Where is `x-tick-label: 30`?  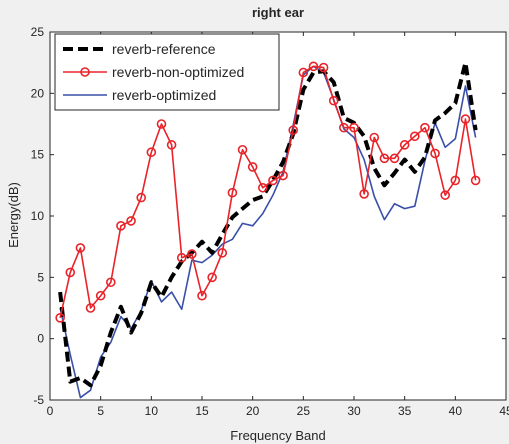 x-tick-label: 30 is located at coordinates (354, 411).